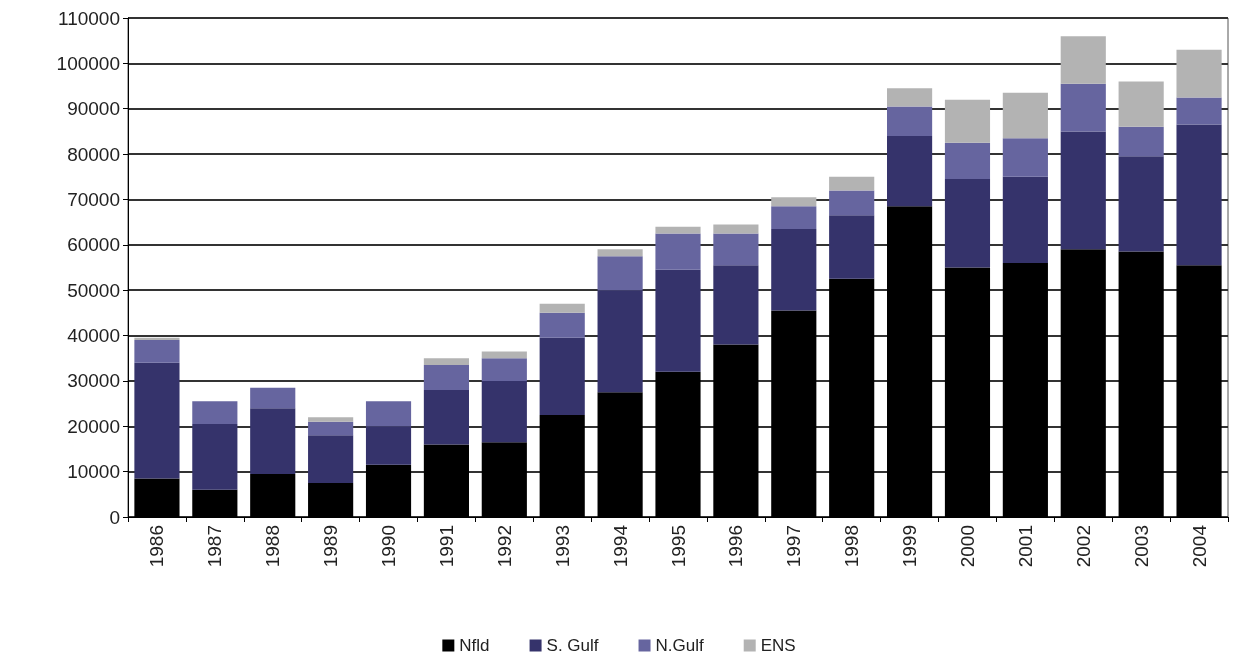 The width and height of the screenshot is (1238, 667). What do you see at coordinates (679, 645) in the screenshot?
I see `legend-label: N.Gulf` at bounding box center [679, 645].